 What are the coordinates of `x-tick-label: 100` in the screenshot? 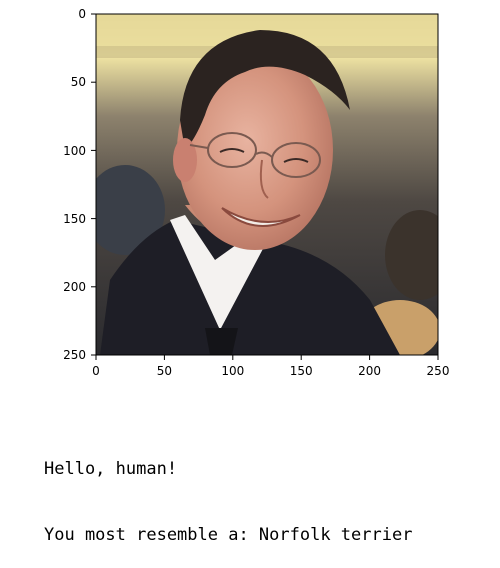 It's located at (232, 371).